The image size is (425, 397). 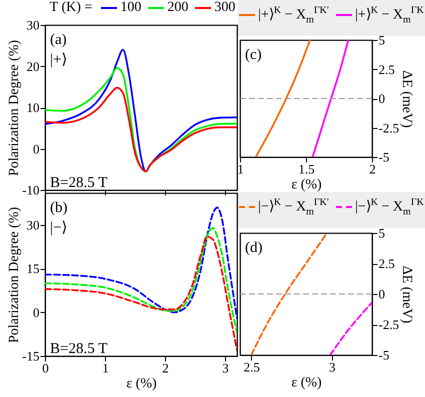 What do you see at coordinates (59, 208) in the screenshot?
I see `annotation: (b)` at bounding box center [59, 208].